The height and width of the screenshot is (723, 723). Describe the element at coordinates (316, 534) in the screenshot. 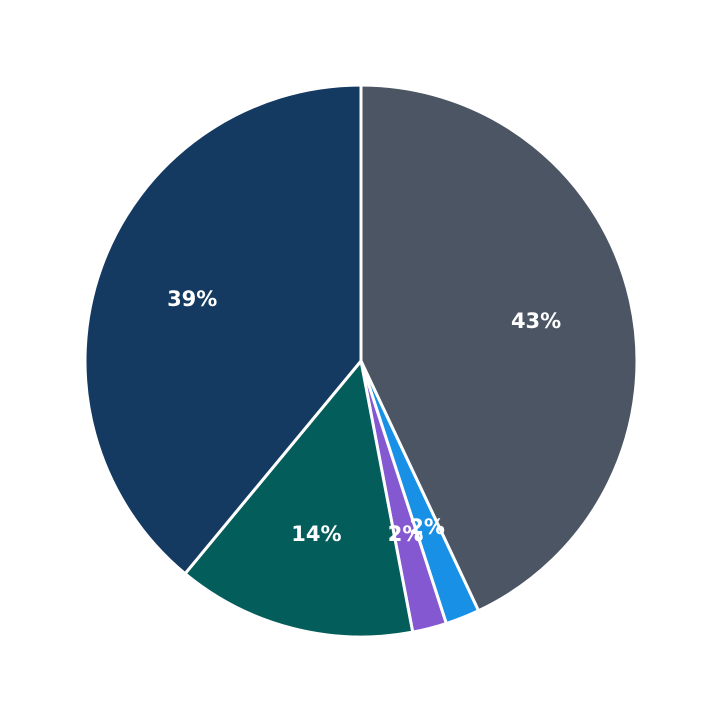

I see `data-label: 14%` at that location.